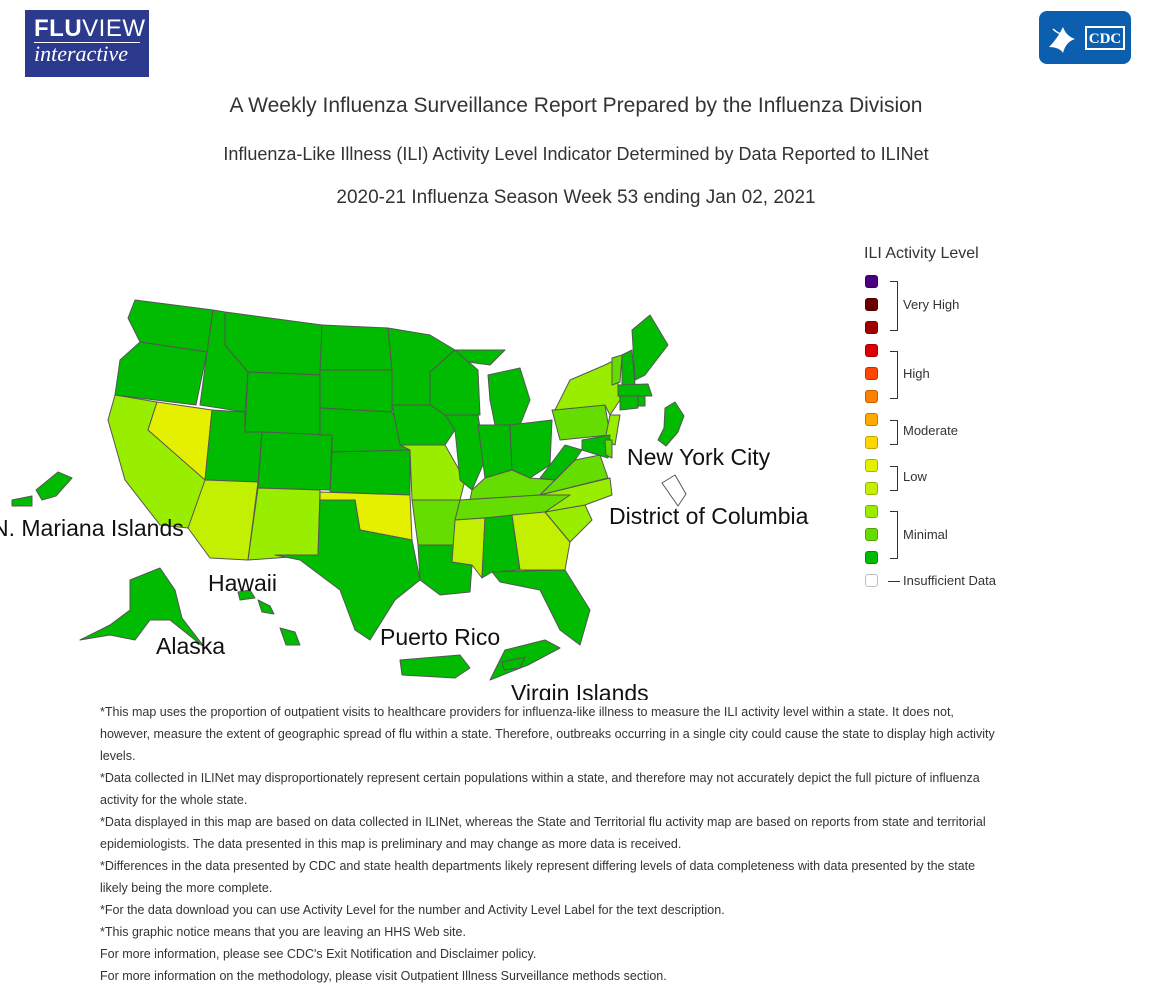  Describe the element at coordinates (142, 608) in the screenshot. I see `alaska-shape` at that location.